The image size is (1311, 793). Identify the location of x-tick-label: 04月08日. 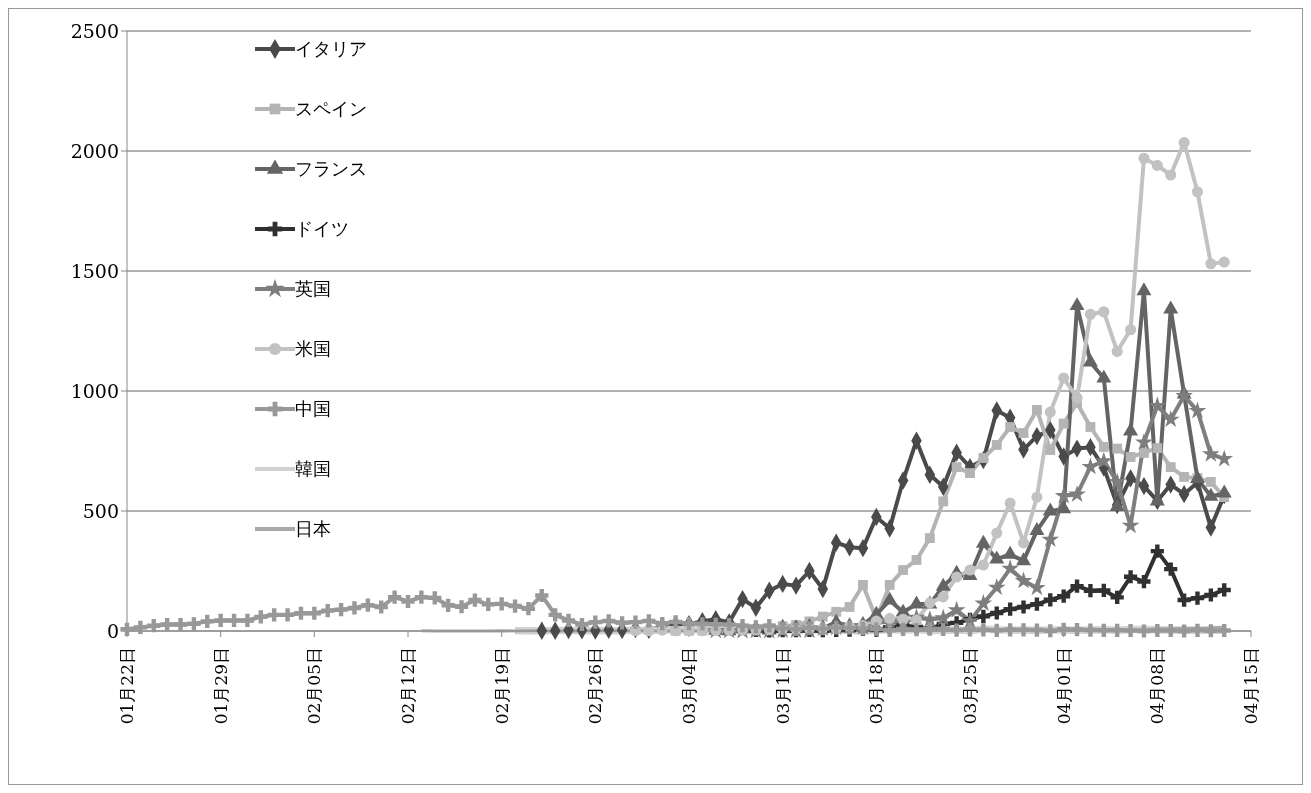
(1157, 686).